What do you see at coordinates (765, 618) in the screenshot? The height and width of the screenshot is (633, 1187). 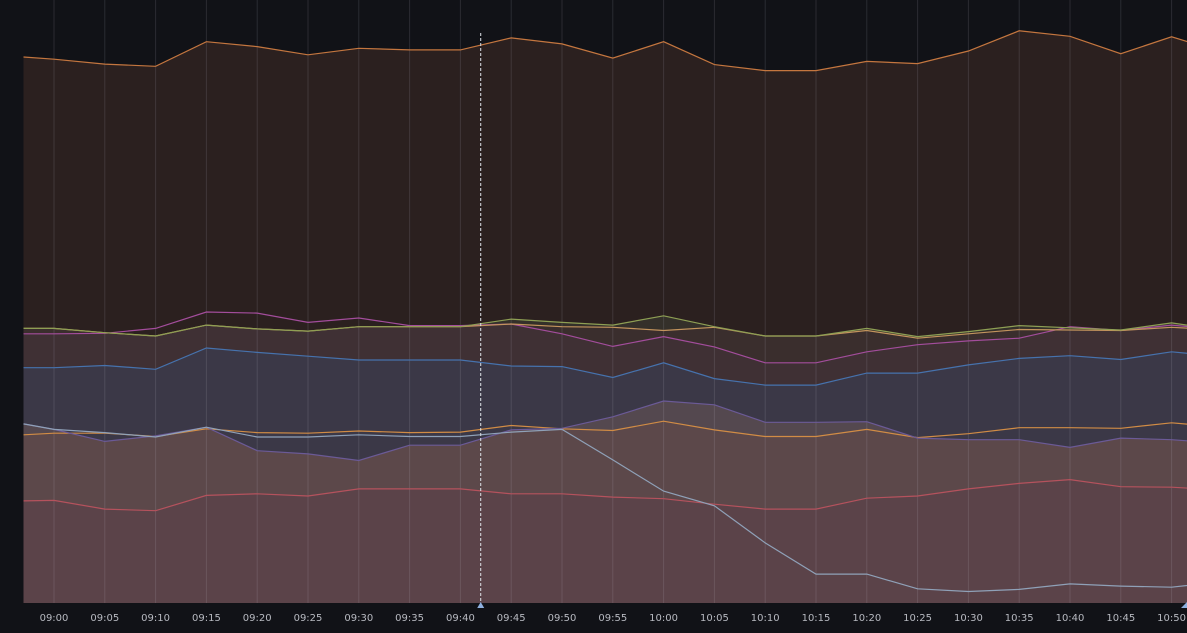 I see `x-tick-label: 10:10` at bounding box center [765, 618].